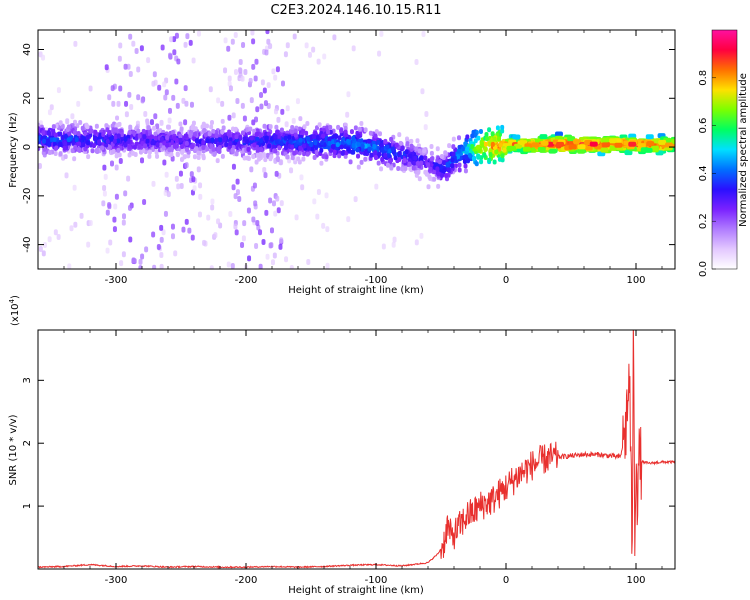 This screenshot has height=600, width=750. I want to click on colorbar-gradient, so click(724, 149).